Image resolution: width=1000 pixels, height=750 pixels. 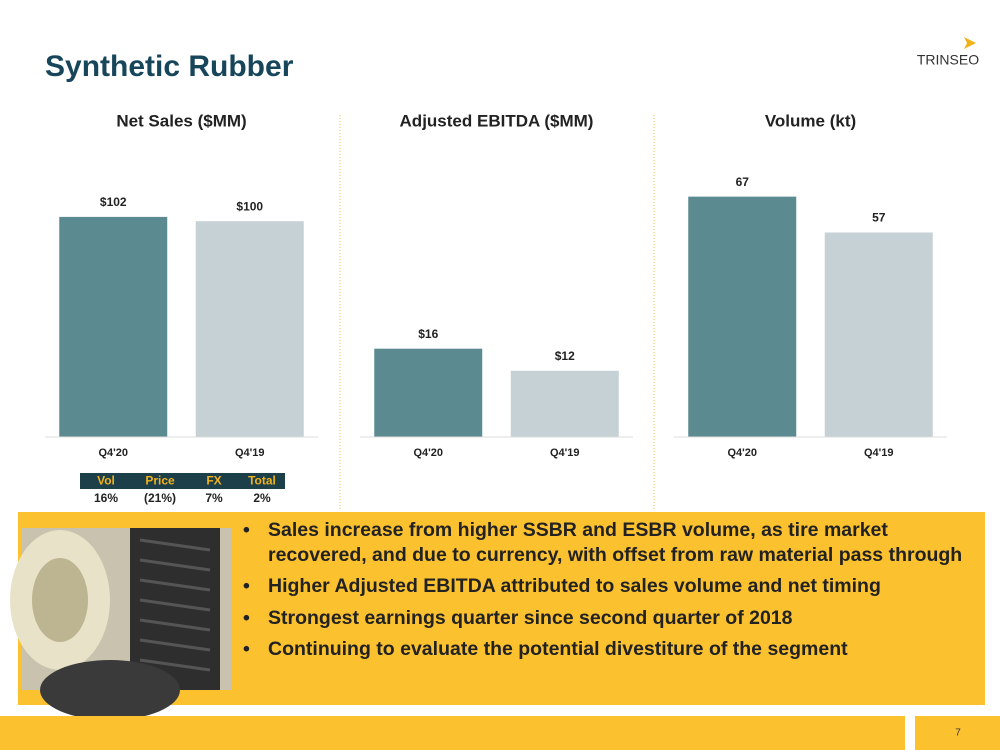 I want to click on page-number-box, so click(x=957, y=733).